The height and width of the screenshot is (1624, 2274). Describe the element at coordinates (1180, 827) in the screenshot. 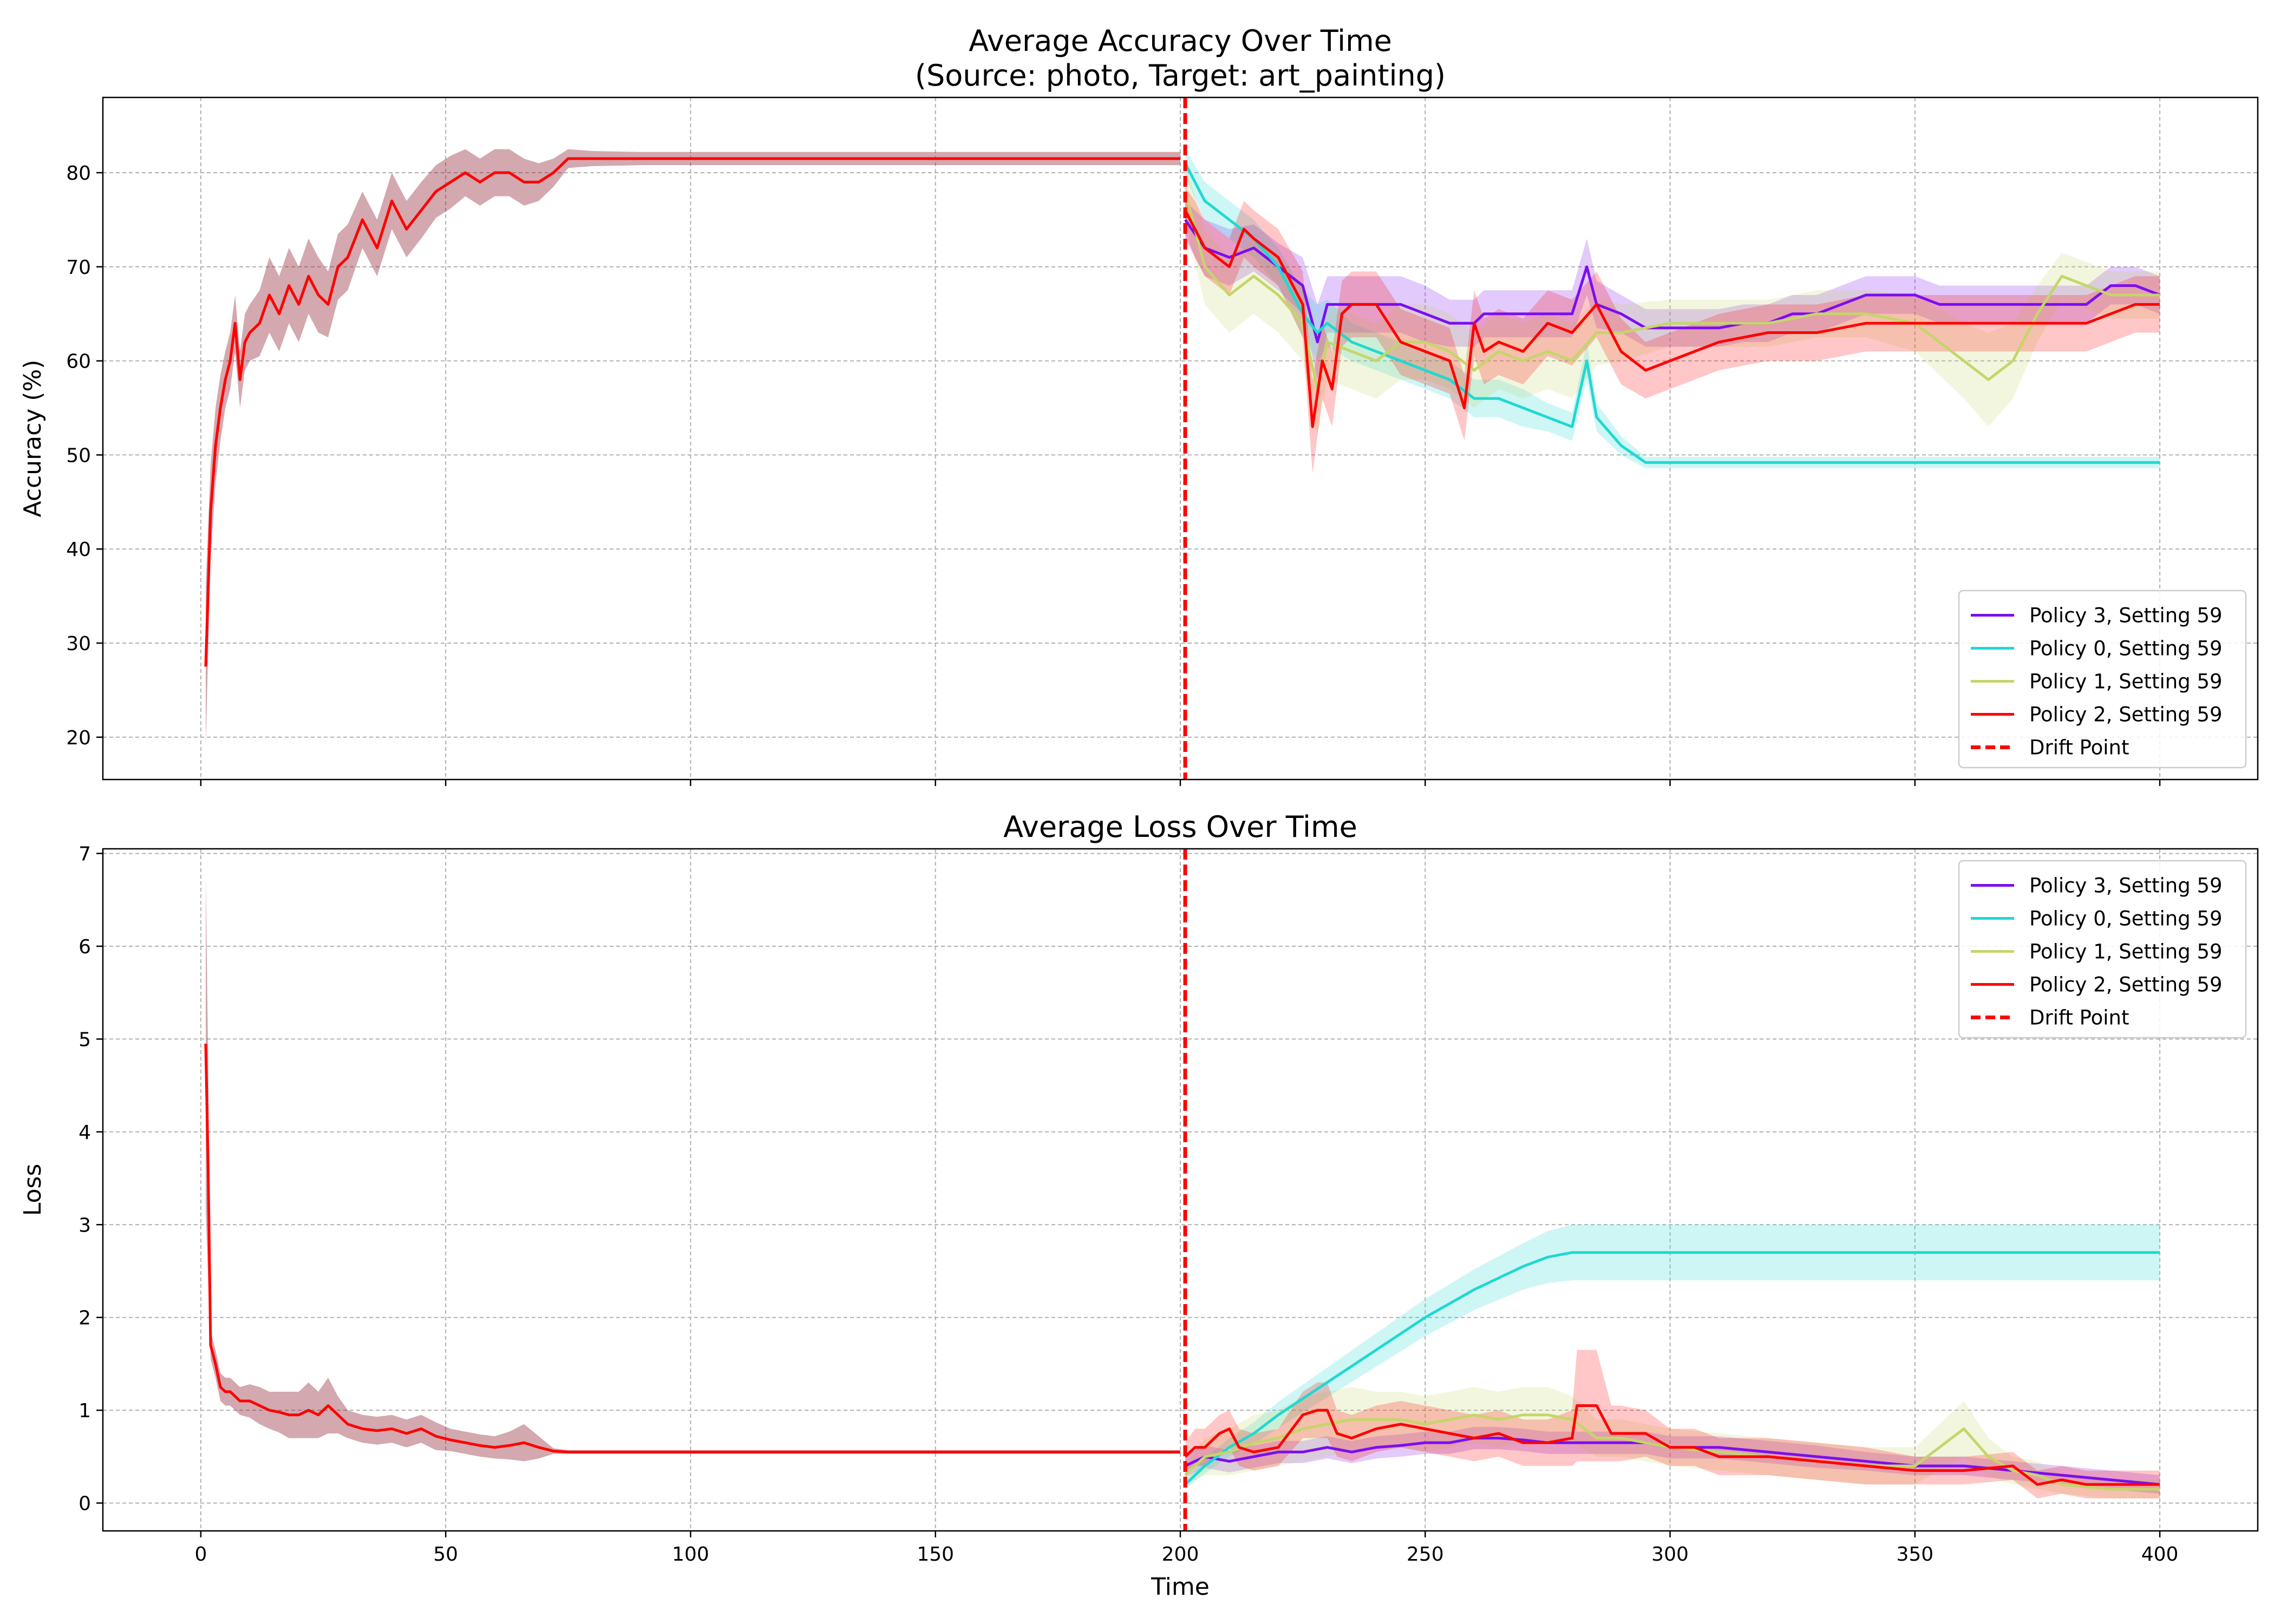

I see `chart-title: Average Loss Over Time` at that location.